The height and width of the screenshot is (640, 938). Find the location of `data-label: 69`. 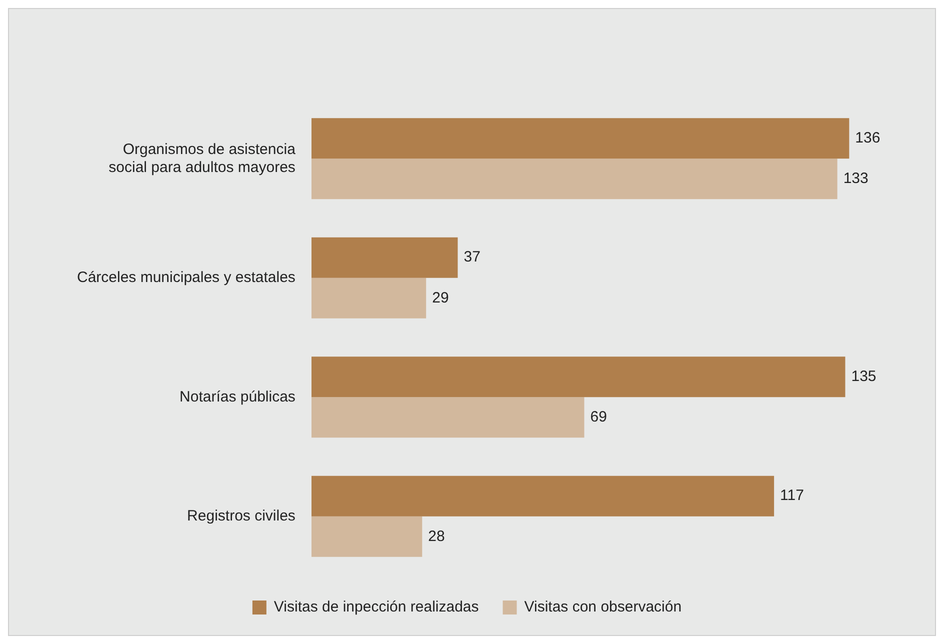

data-label: 69 is located at coordinates (598, 417).